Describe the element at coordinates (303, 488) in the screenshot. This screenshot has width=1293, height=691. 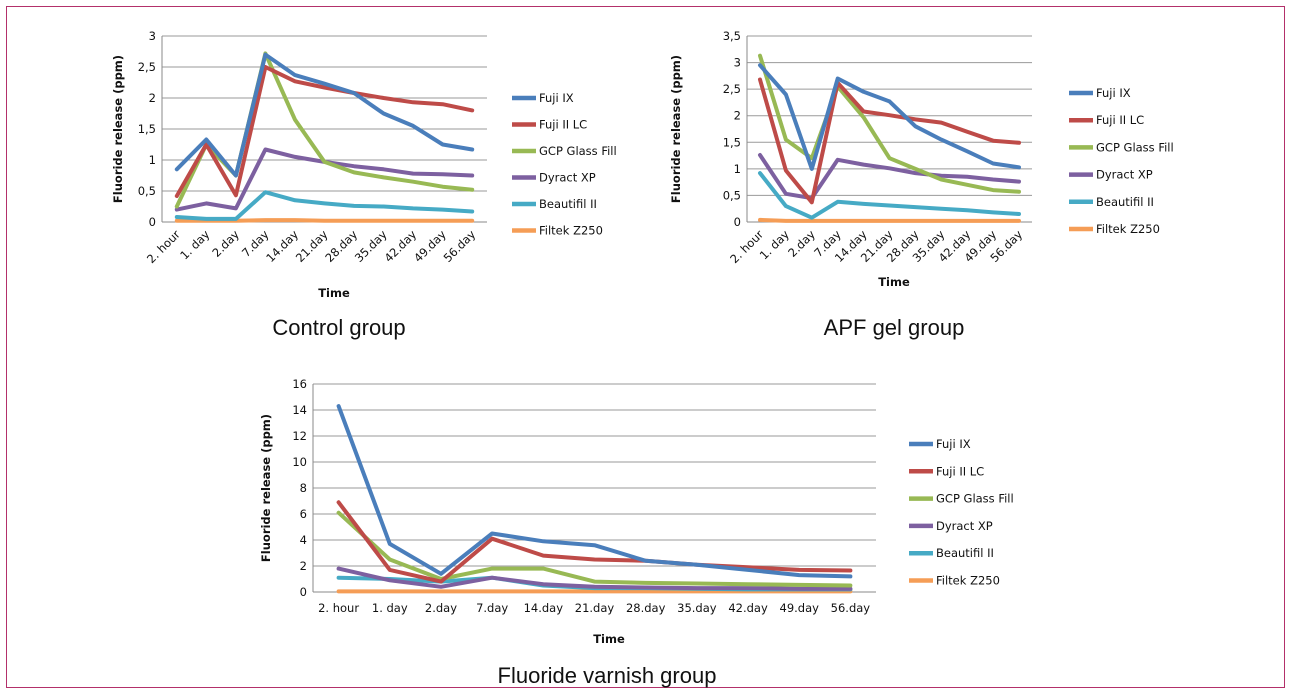
I see `y-tick-label: 8` at that location.